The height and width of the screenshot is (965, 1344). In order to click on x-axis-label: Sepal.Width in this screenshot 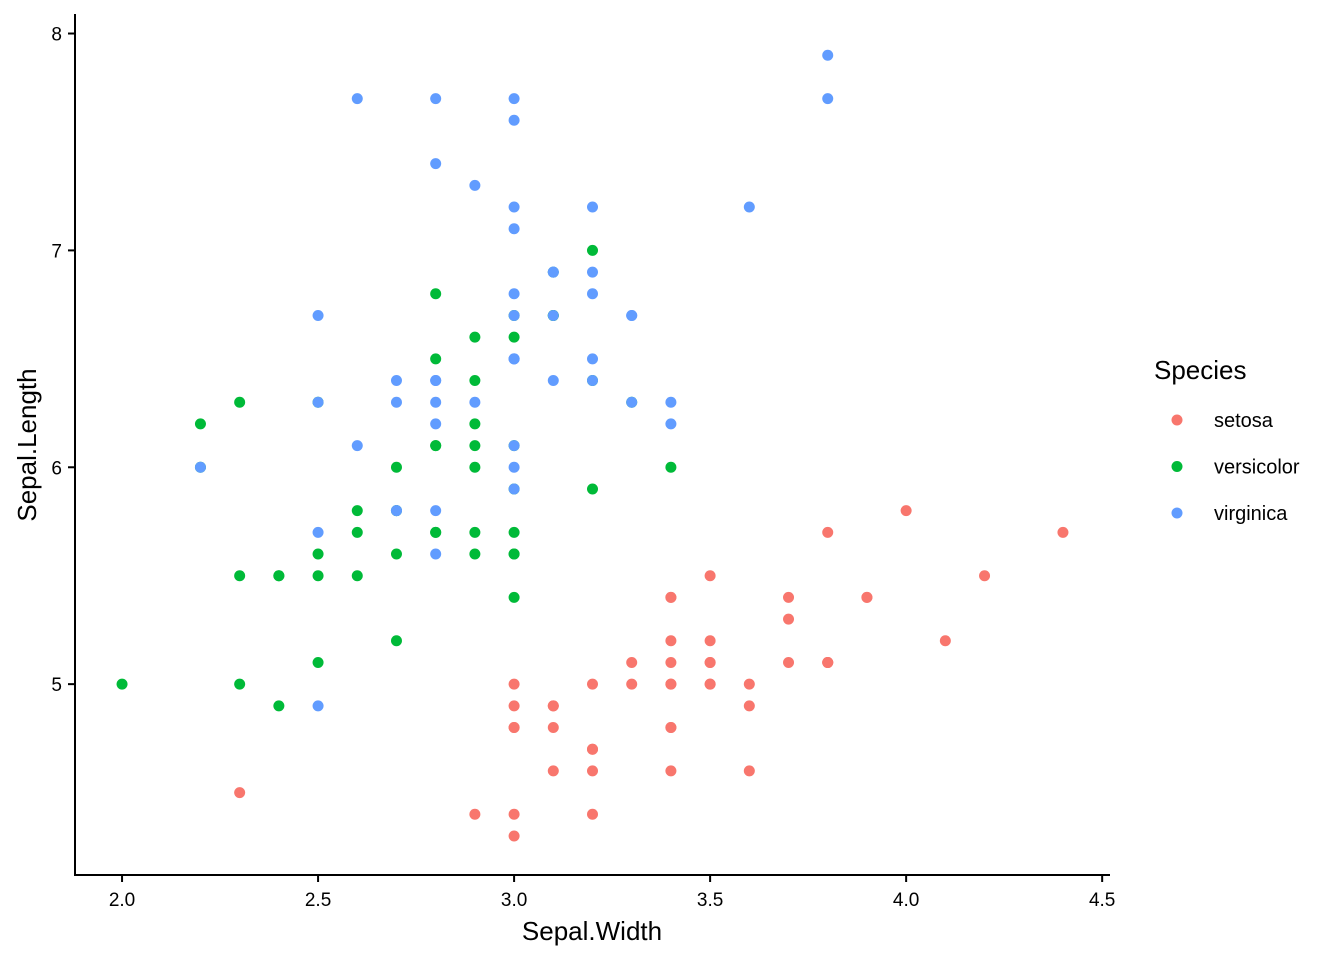, I will do `click(592, 931)`.